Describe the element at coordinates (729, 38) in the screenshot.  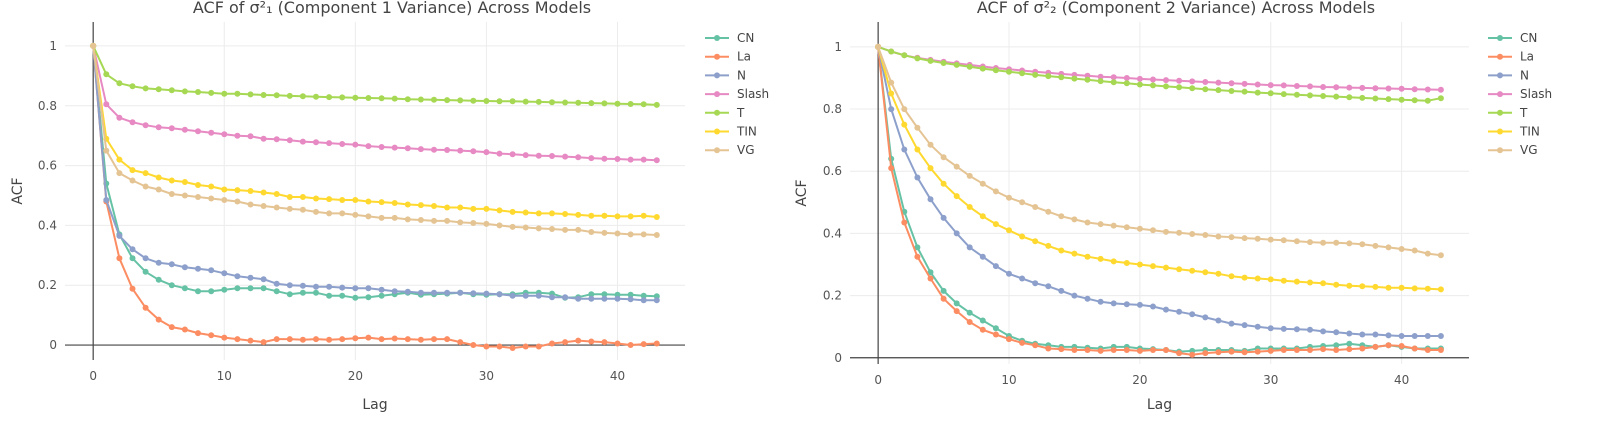
I see `legend-item-cn: CN` at that location.